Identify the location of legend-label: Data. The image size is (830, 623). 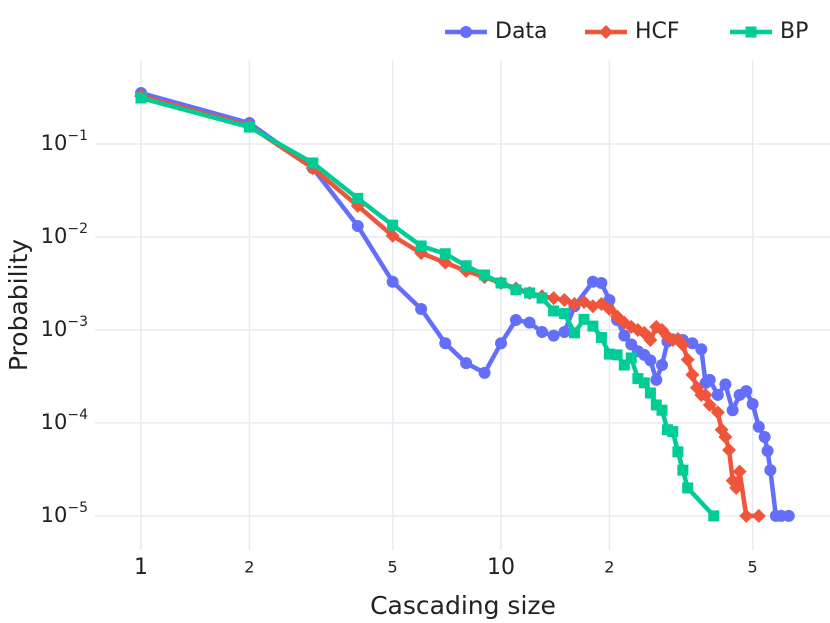
(521, 31).